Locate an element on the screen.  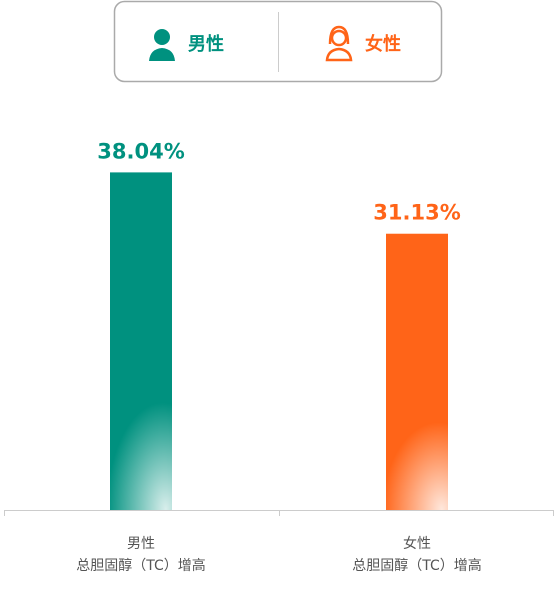
x-tick-label: 女性 is located at coordinates (417, 543).